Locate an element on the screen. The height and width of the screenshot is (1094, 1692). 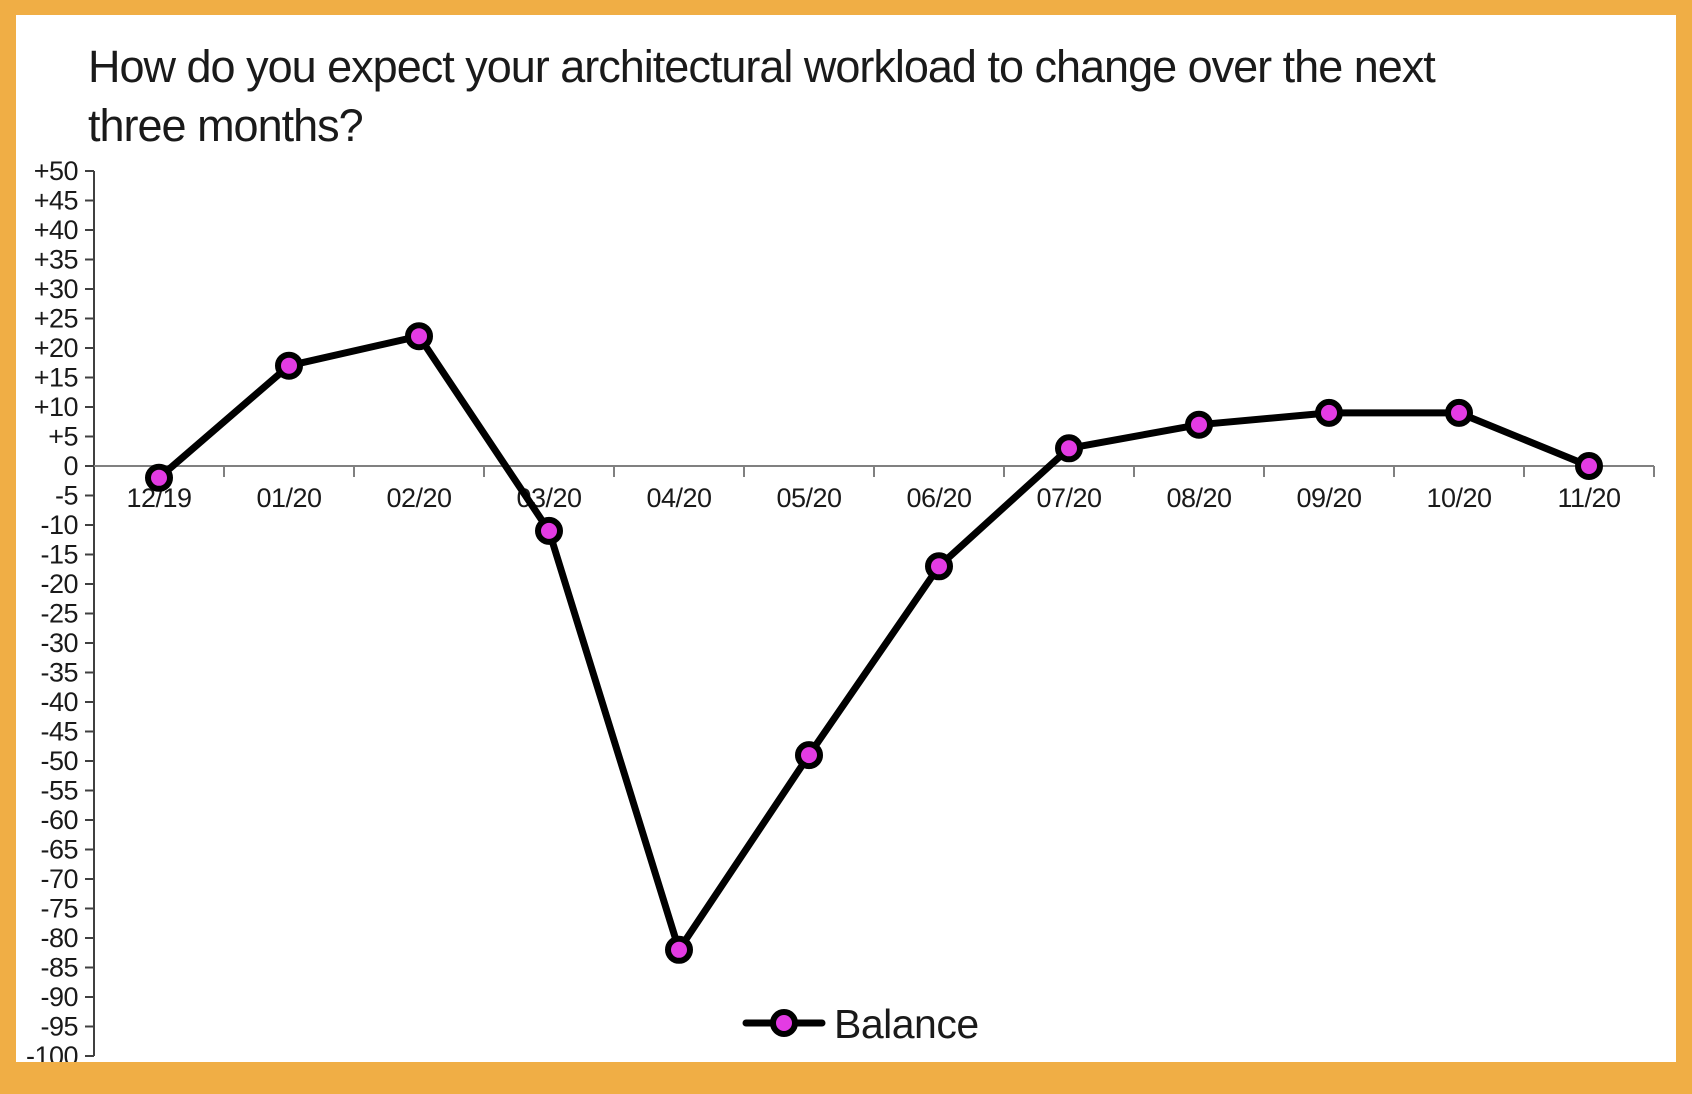
y-axis-label: -50 is located at coordinates (59, 761).